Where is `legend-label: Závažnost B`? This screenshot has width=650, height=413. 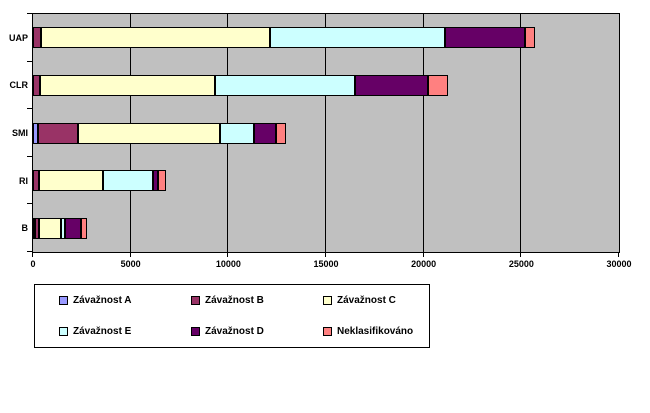 legend-label: Závažnost B is located at coordinates (234, 300).